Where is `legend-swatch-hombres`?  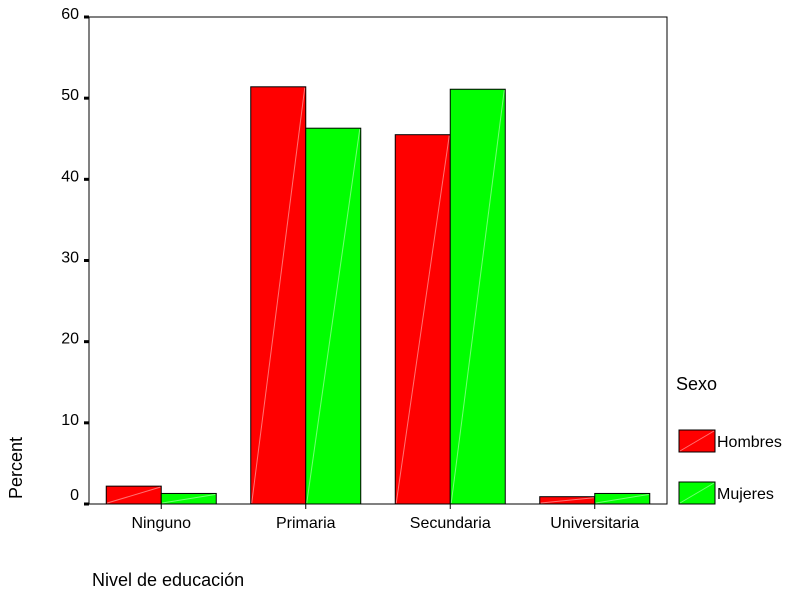 legend-swatch-hombres is located at coordinates (697, 441).